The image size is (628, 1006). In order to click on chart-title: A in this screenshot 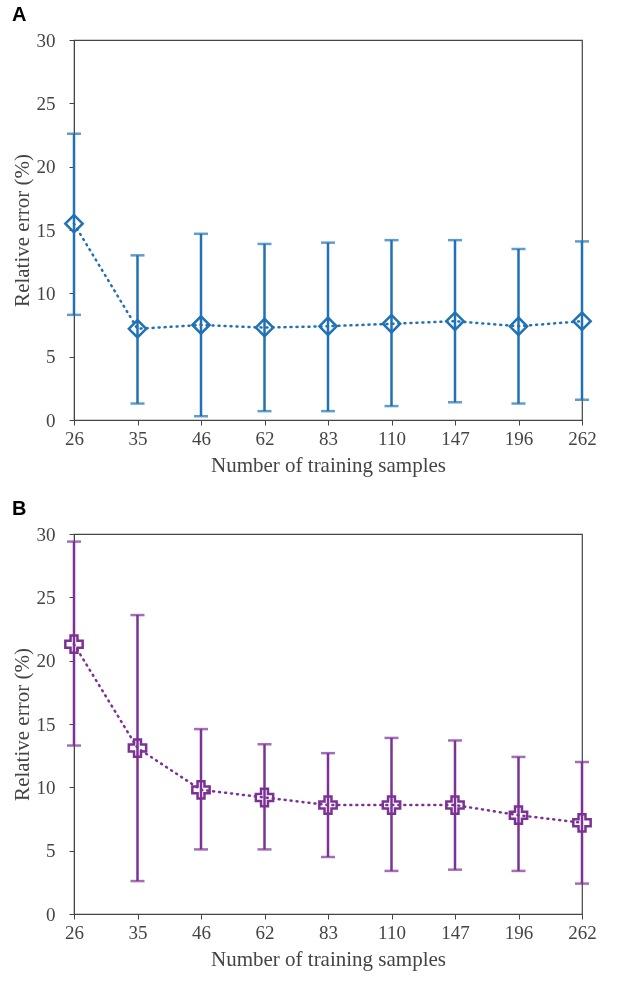, I will do `click(19, 14)`.